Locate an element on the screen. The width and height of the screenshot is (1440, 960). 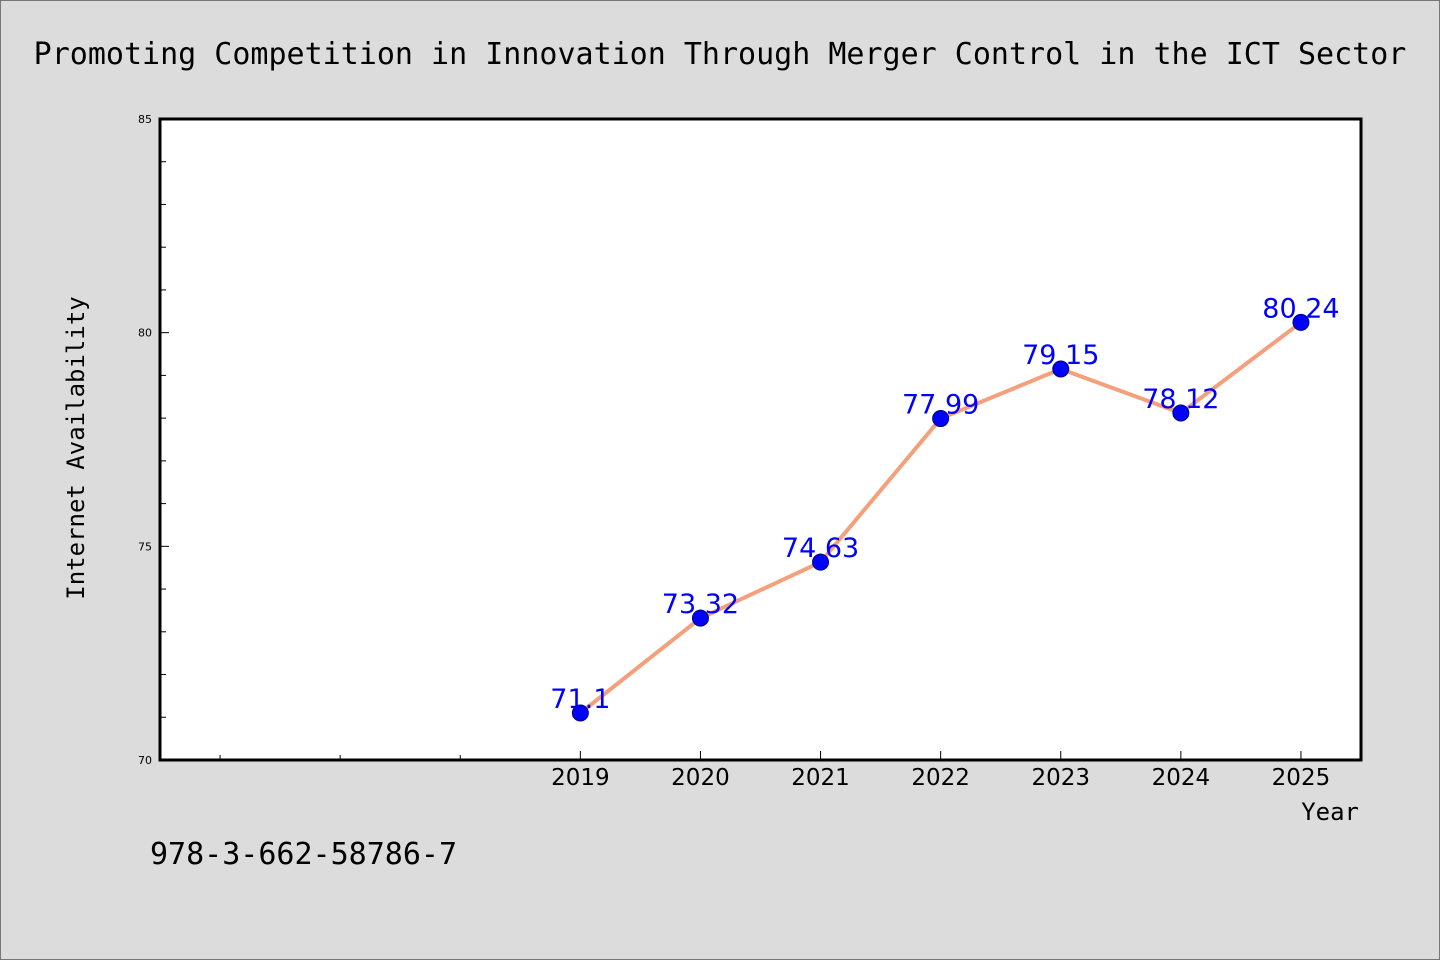
y-tick-label: 75 is located at coordinates (145, 546).